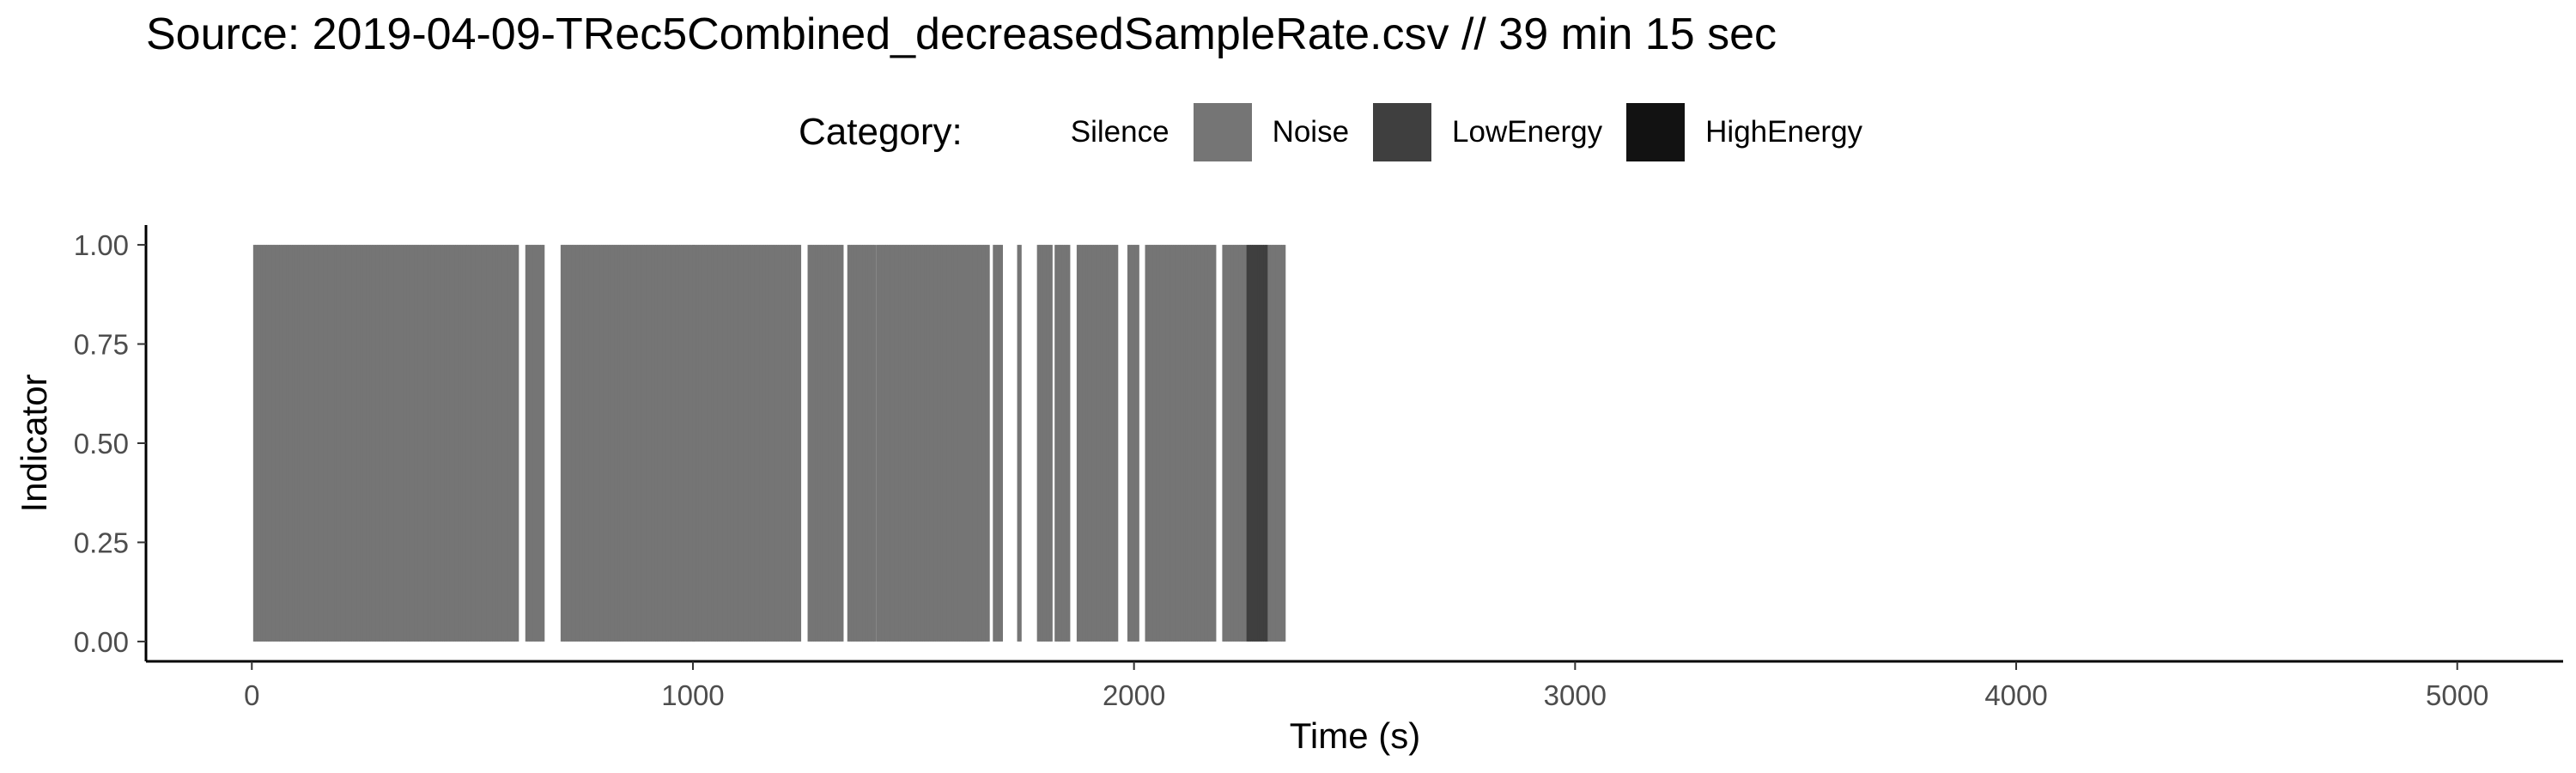 The width and height of the screenshot is (2576, 773). What do you see at coordinates (693, 695) in the screenshot?
I see `x-tick-label-1: 1000` at bounding box center [693, 695].